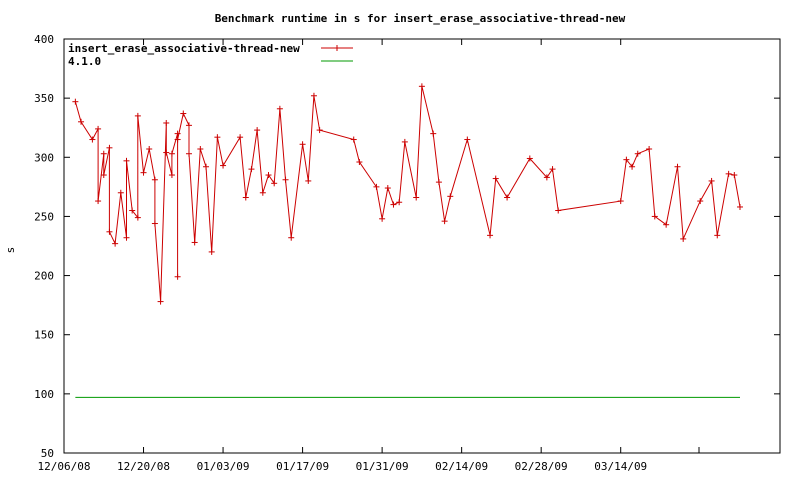 This screenshot has height=480, width=800. What do you see at coordinates (44, 157) in the screenshot?
I see `y-tick-label-5: 300` at bounding box center [44, 157].